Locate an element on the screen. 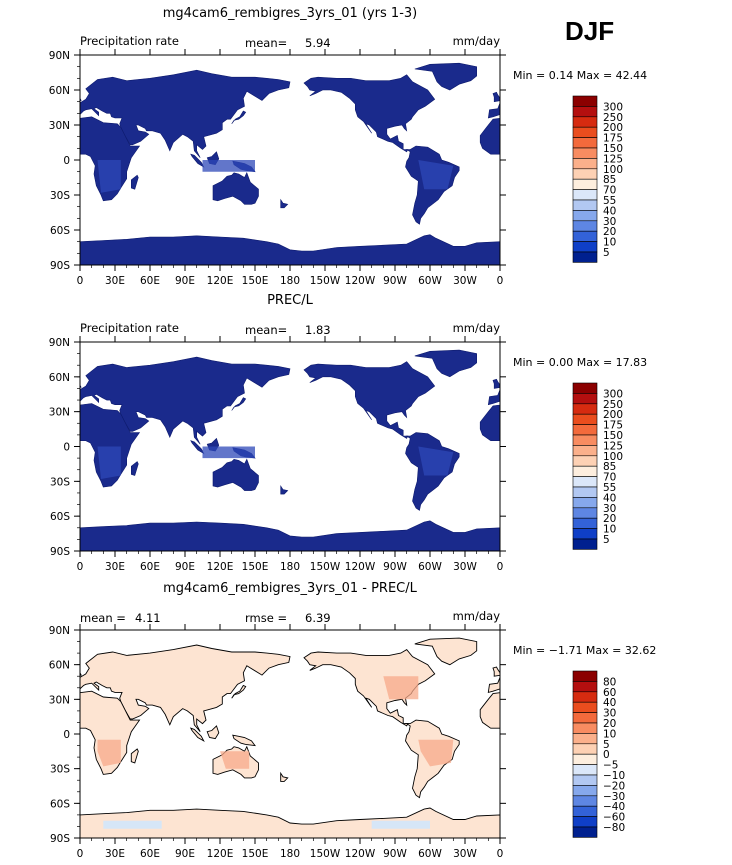  landmass-antarctica is located at coordinates (290, 535).